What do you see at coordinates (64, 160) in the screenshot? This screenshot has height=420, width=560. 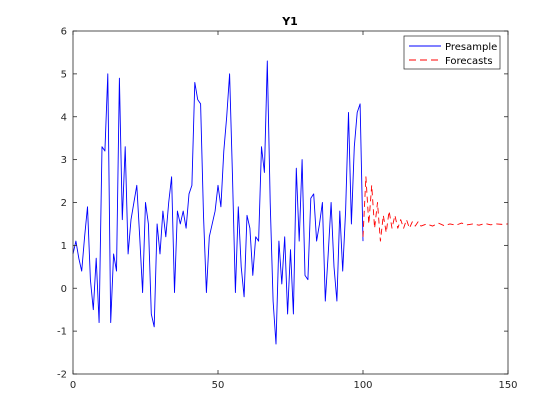 I see `y-tick-label: 3` at bounding box center [64, 160].